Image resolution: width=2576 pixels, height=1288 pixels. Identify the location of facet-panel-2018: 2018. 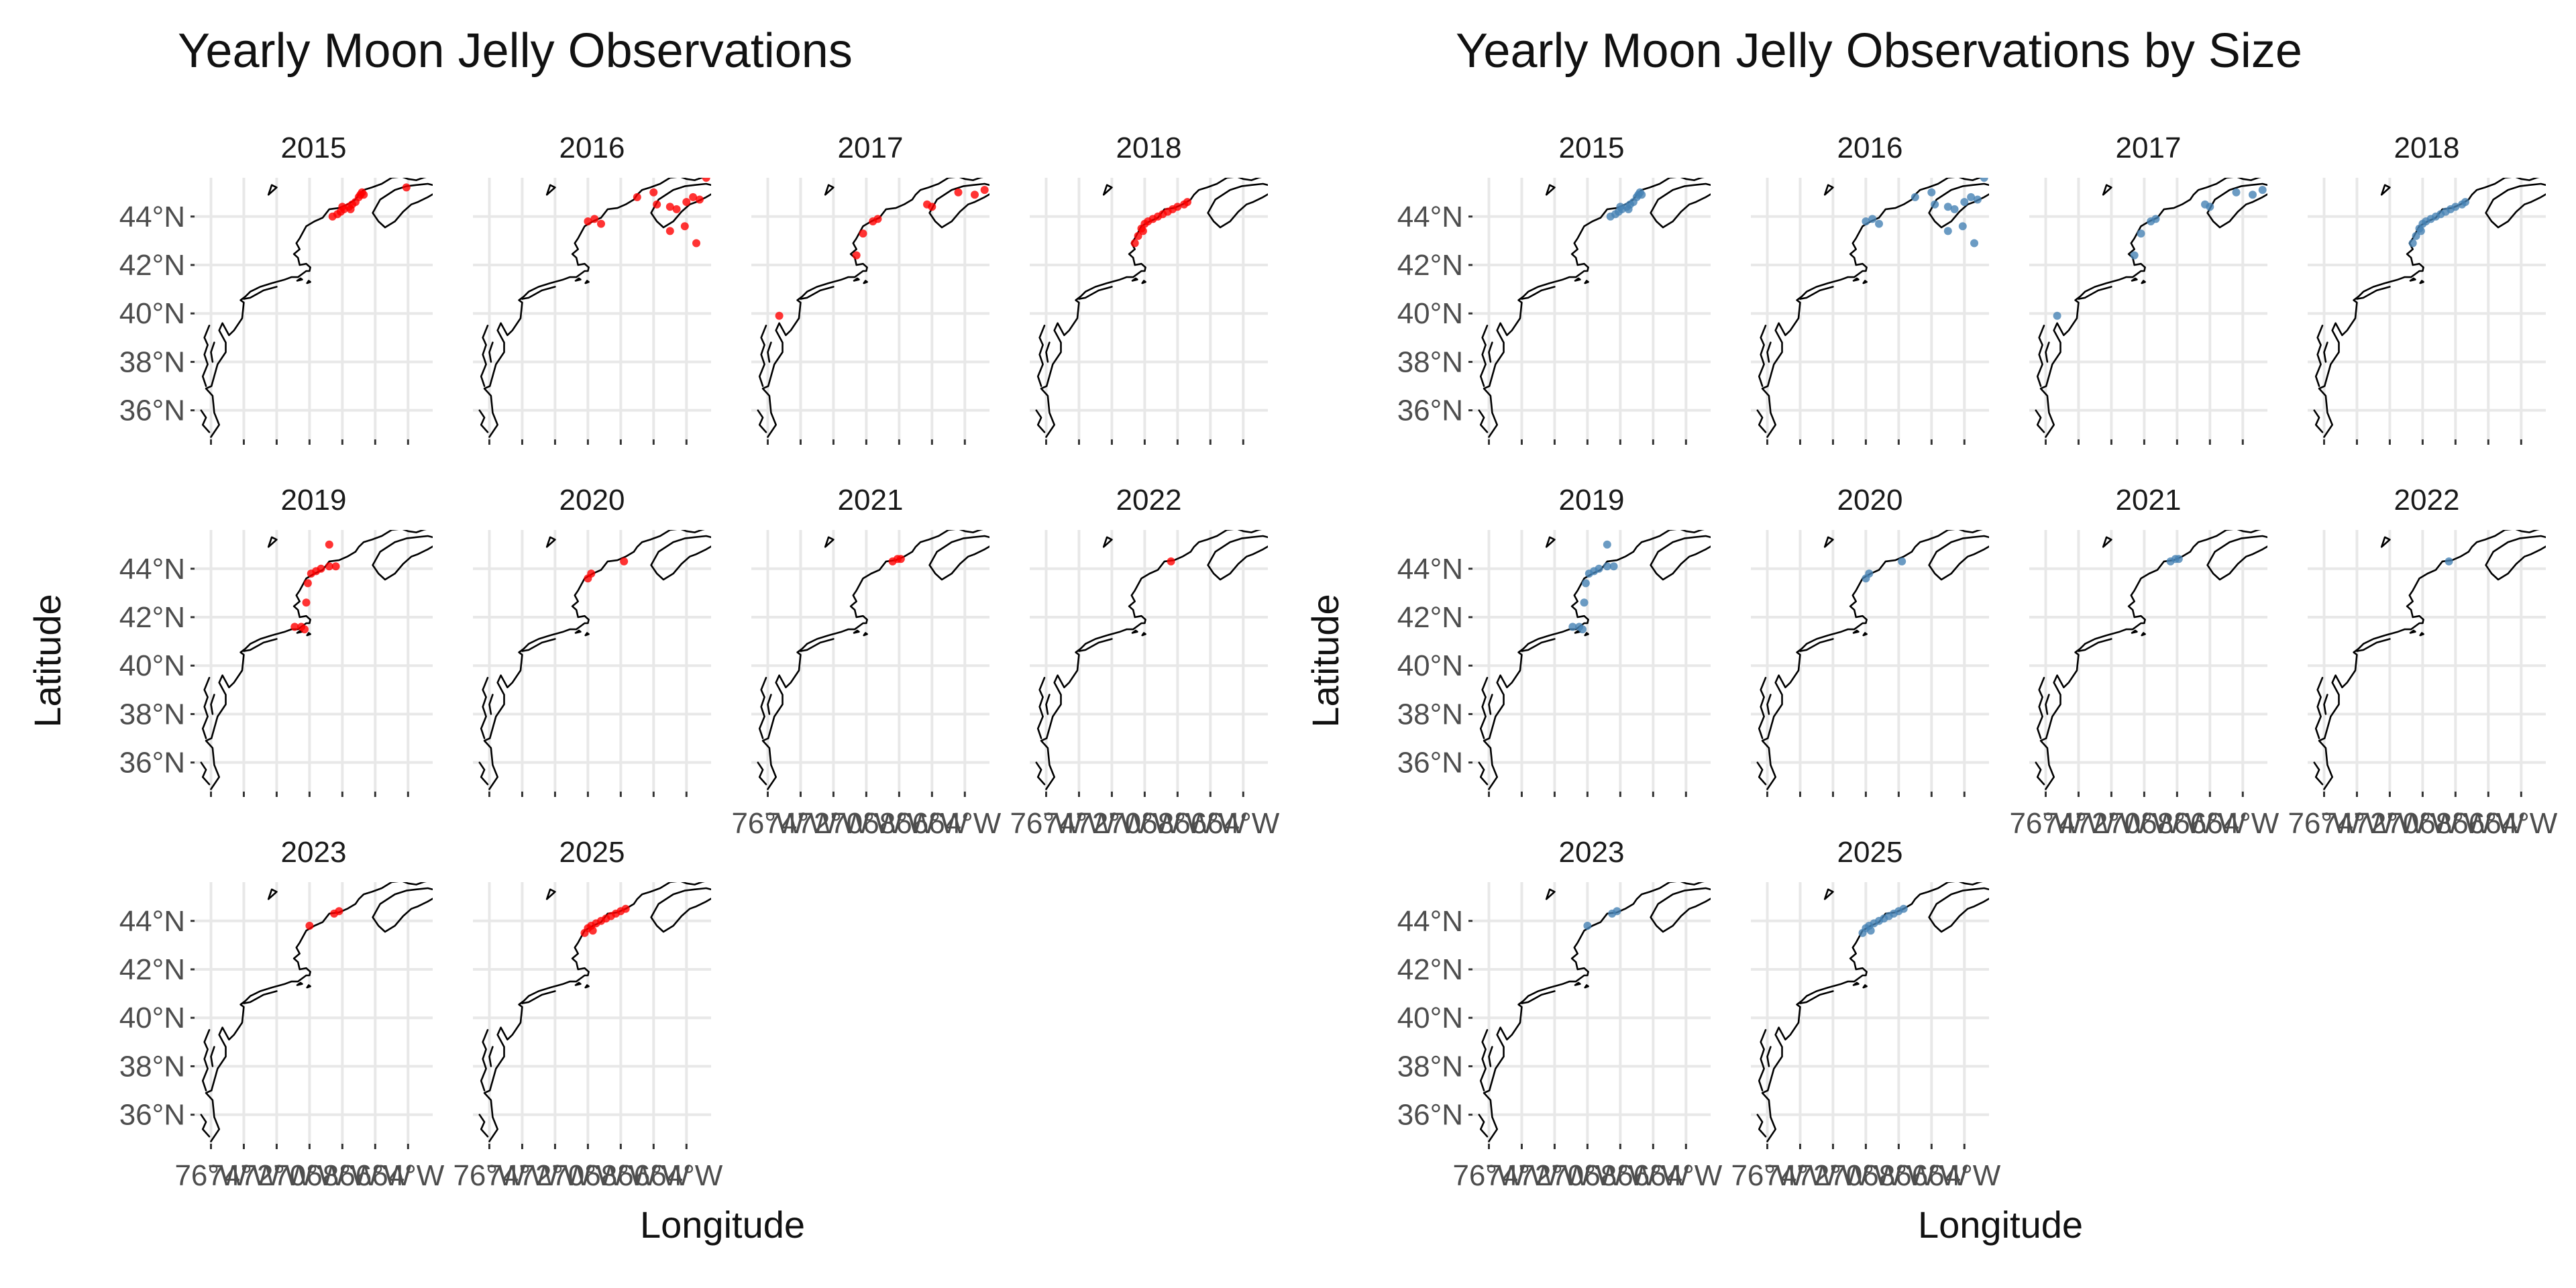
(2427, 288).